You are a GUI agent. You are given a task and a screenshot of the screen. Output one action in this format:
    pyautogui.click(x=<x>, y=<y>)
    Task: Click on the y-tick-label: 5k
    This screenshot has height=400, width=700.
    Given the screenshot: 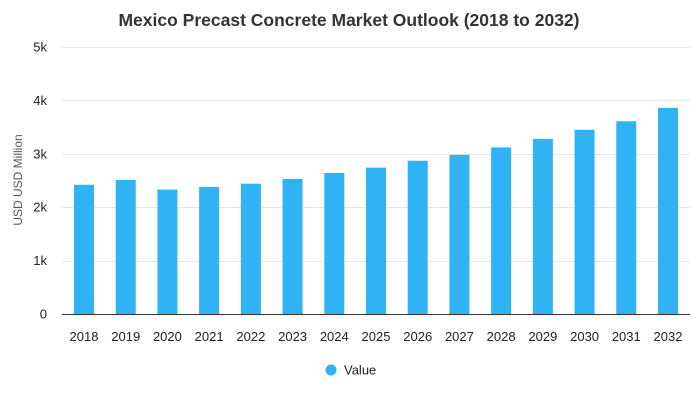 What is the action you would take?
    pyautogui.click(x=40, y=47)
    